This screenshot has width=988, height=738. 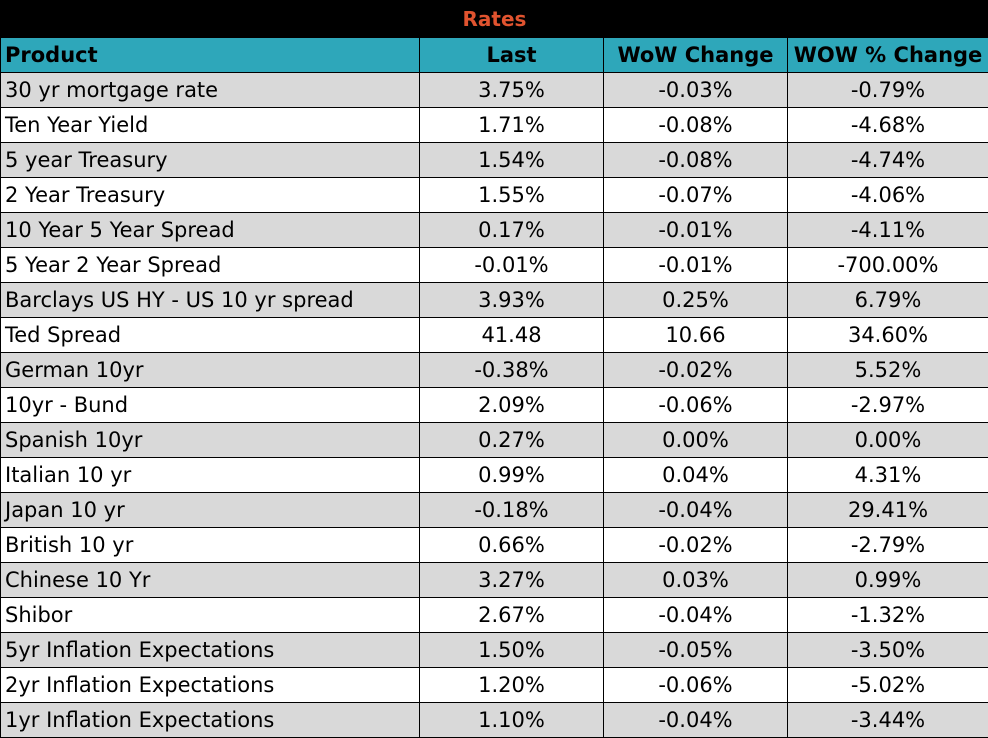 I want to click on cell-wow-change: 0.03%, so click(x=696, y=580).